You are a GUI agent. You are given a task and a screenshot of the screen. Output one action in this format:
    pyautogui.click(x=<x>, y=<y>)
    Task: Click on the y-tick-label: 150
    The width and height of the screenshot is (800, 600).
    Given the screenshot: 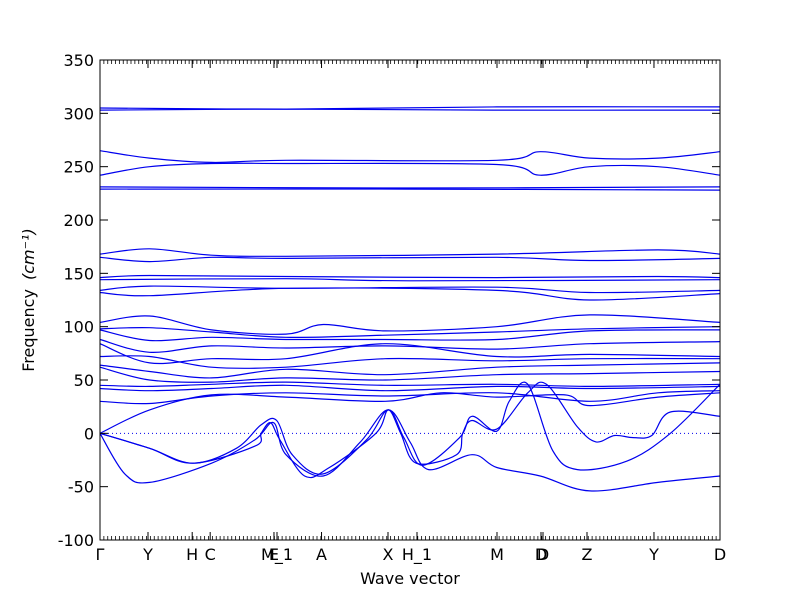 What is the action you would take?
    pyautogui.click(x=78, y=273)
    